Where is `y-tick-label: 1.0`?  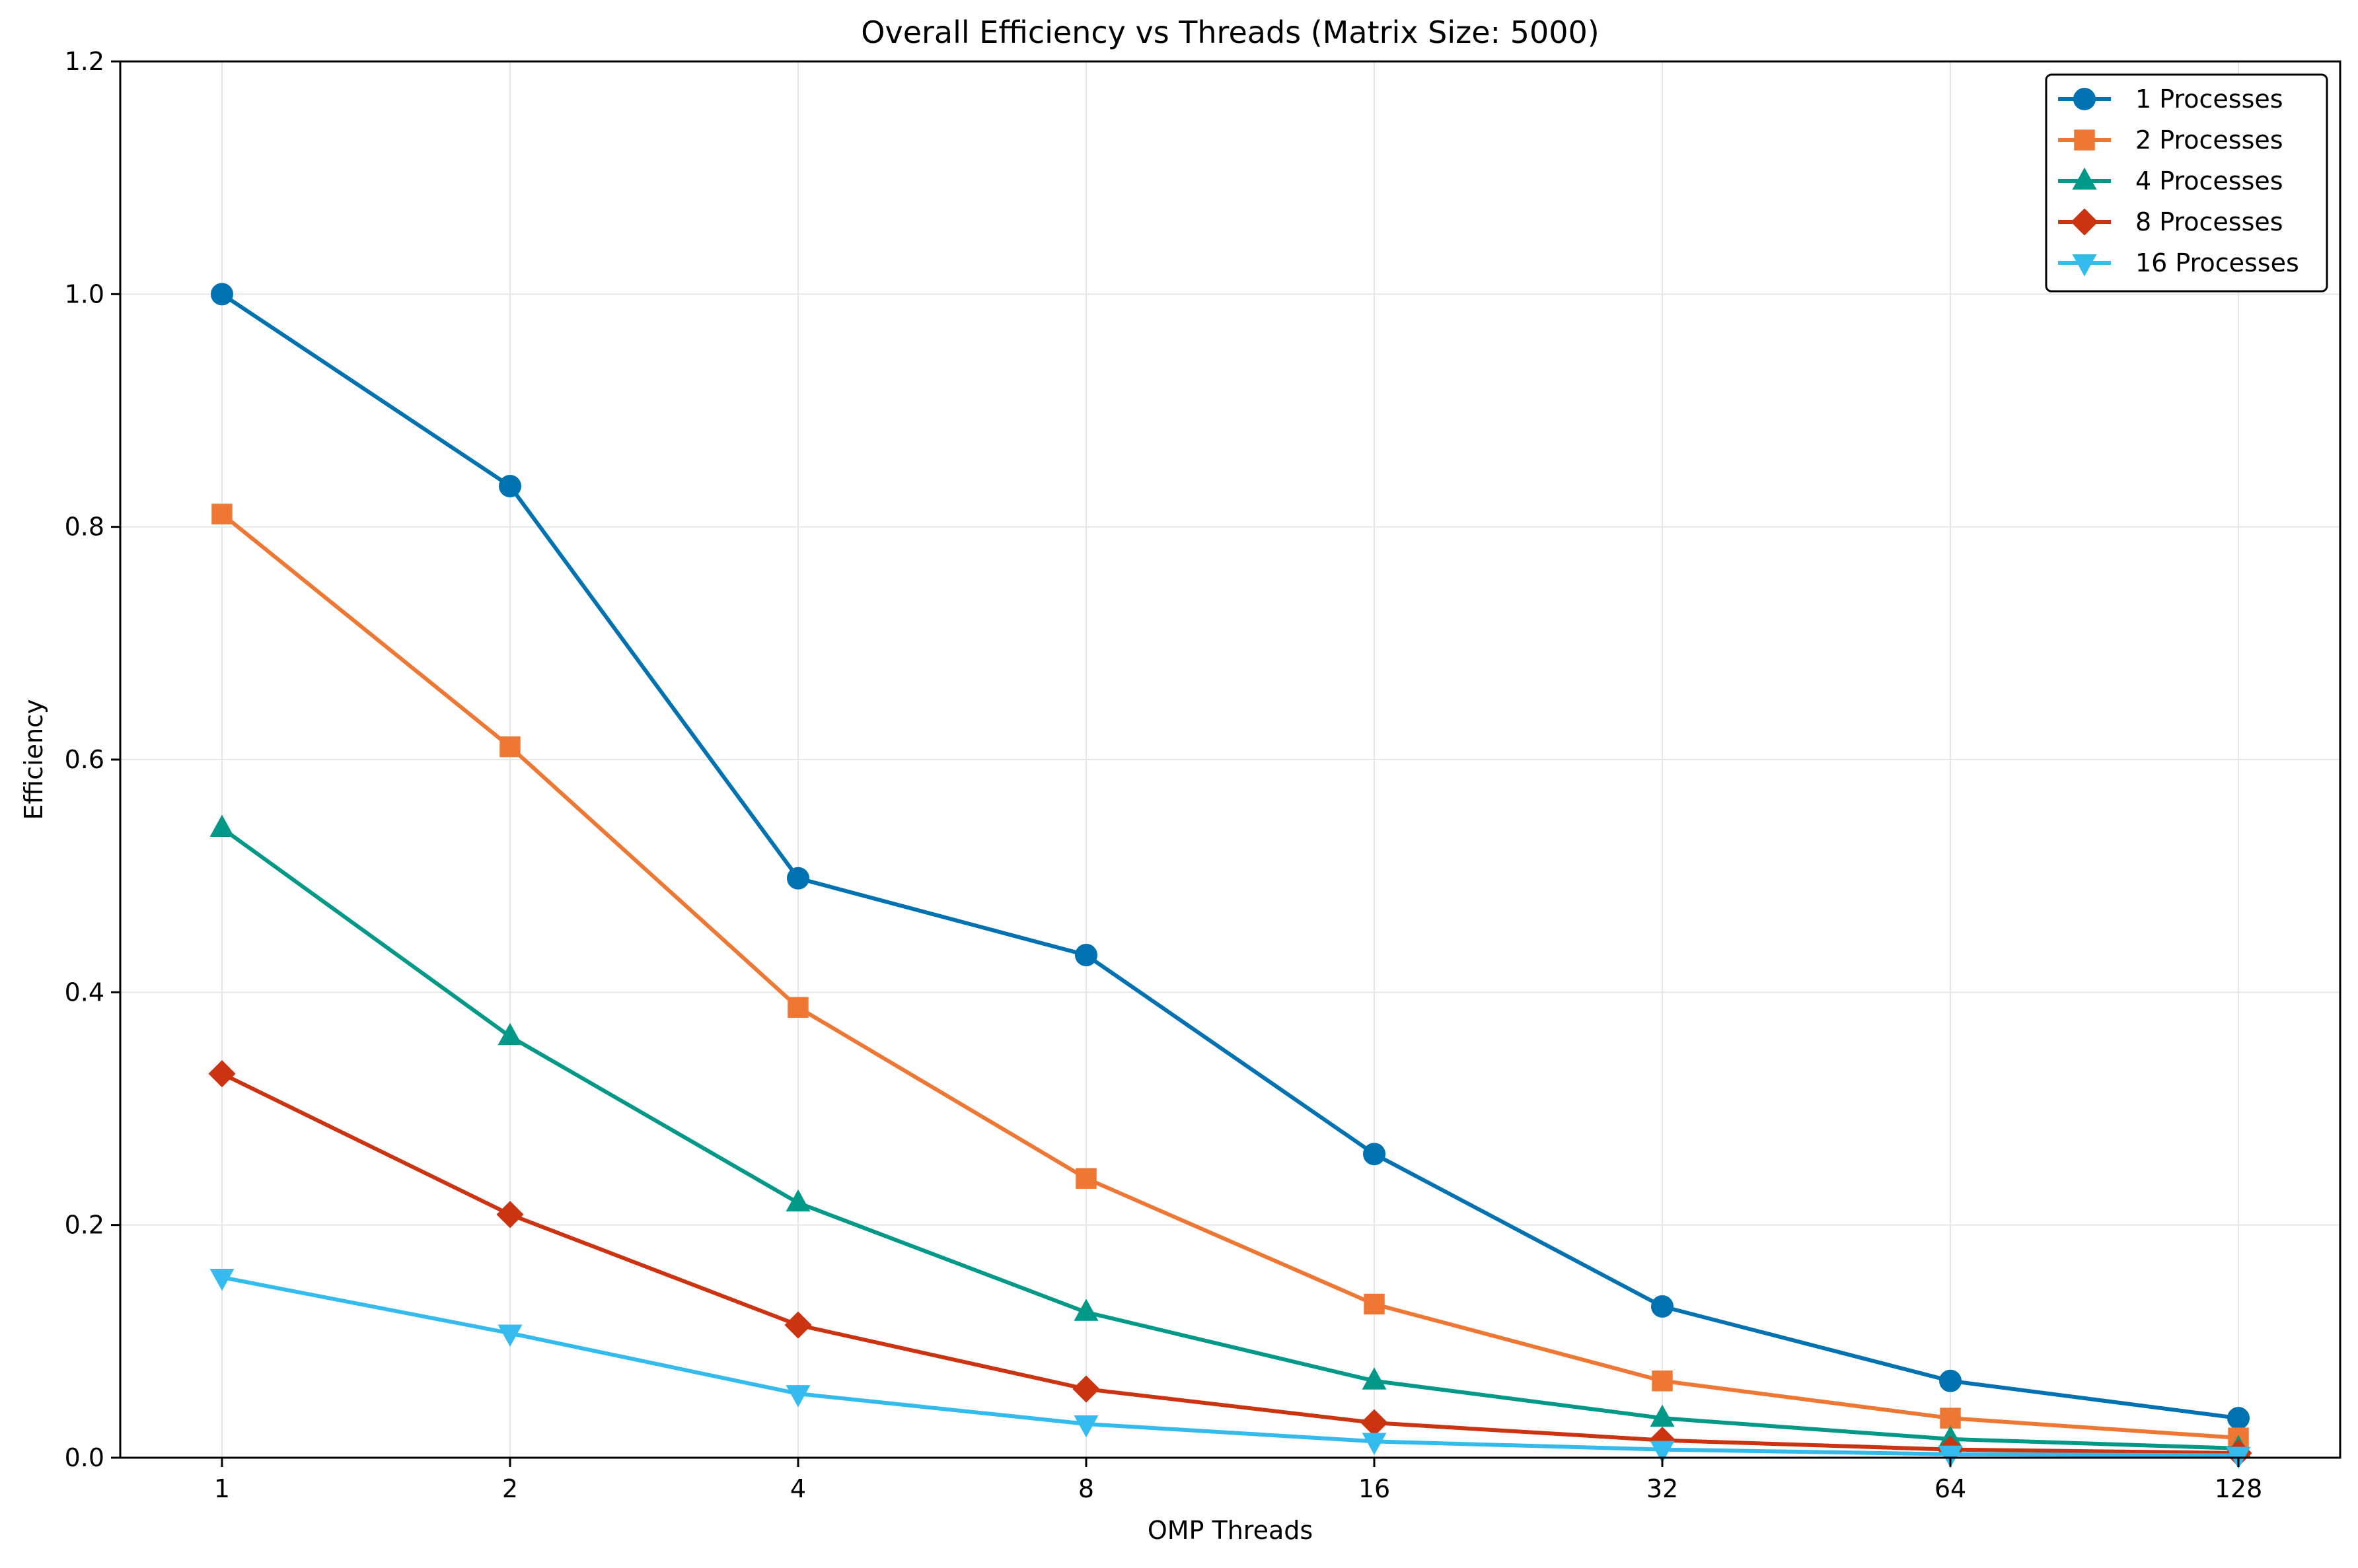
y-tick-label: 1.0 is located at coordinates (84, 293).